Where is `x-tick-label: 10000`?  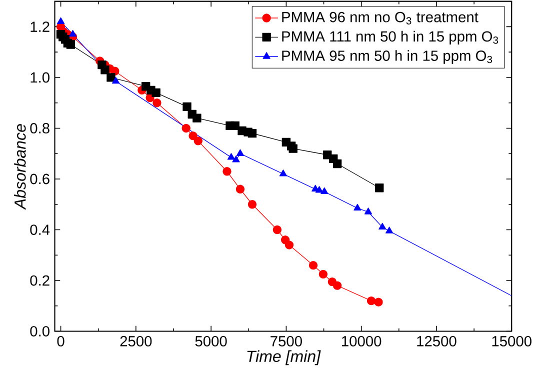 x-tick-label: 10000 is located at coordinates (362, 341).